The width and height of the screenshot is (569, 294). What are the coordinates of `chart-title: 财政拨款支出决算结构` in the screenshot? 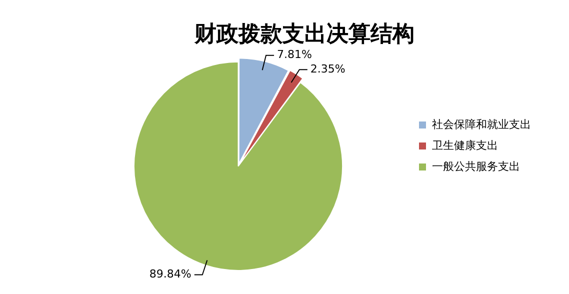 It's located at (304, 33).